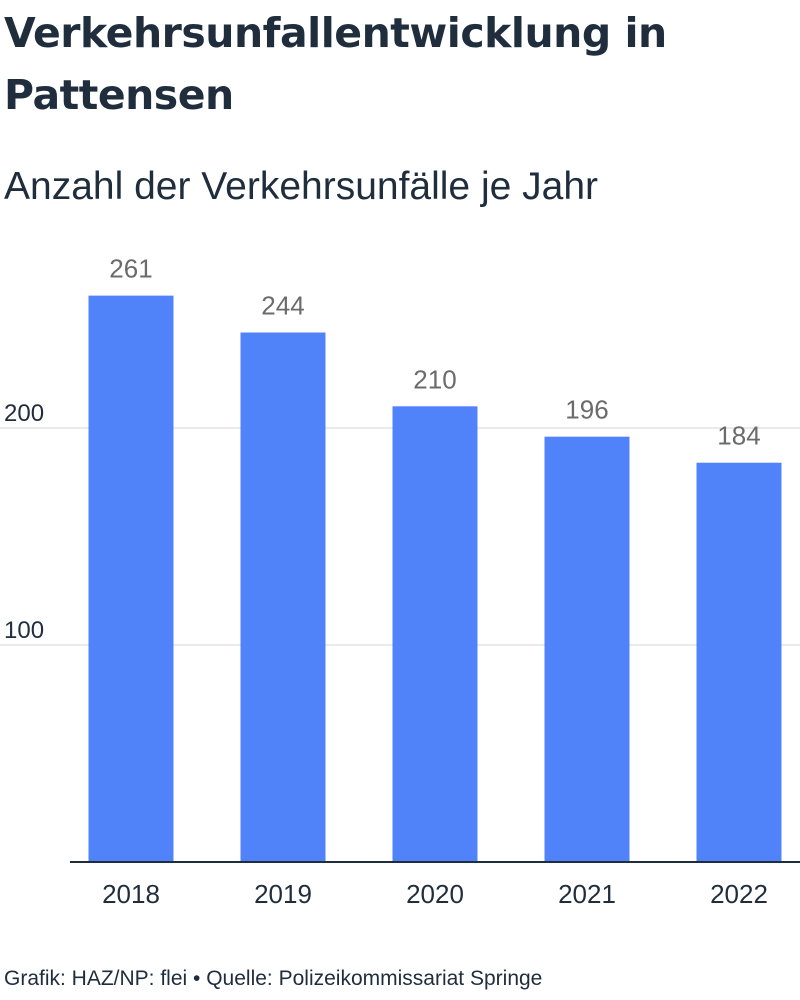  Describe the element at coordinates (24, 413) in the screenshot. I see `y-tick-label: 200` at that location.